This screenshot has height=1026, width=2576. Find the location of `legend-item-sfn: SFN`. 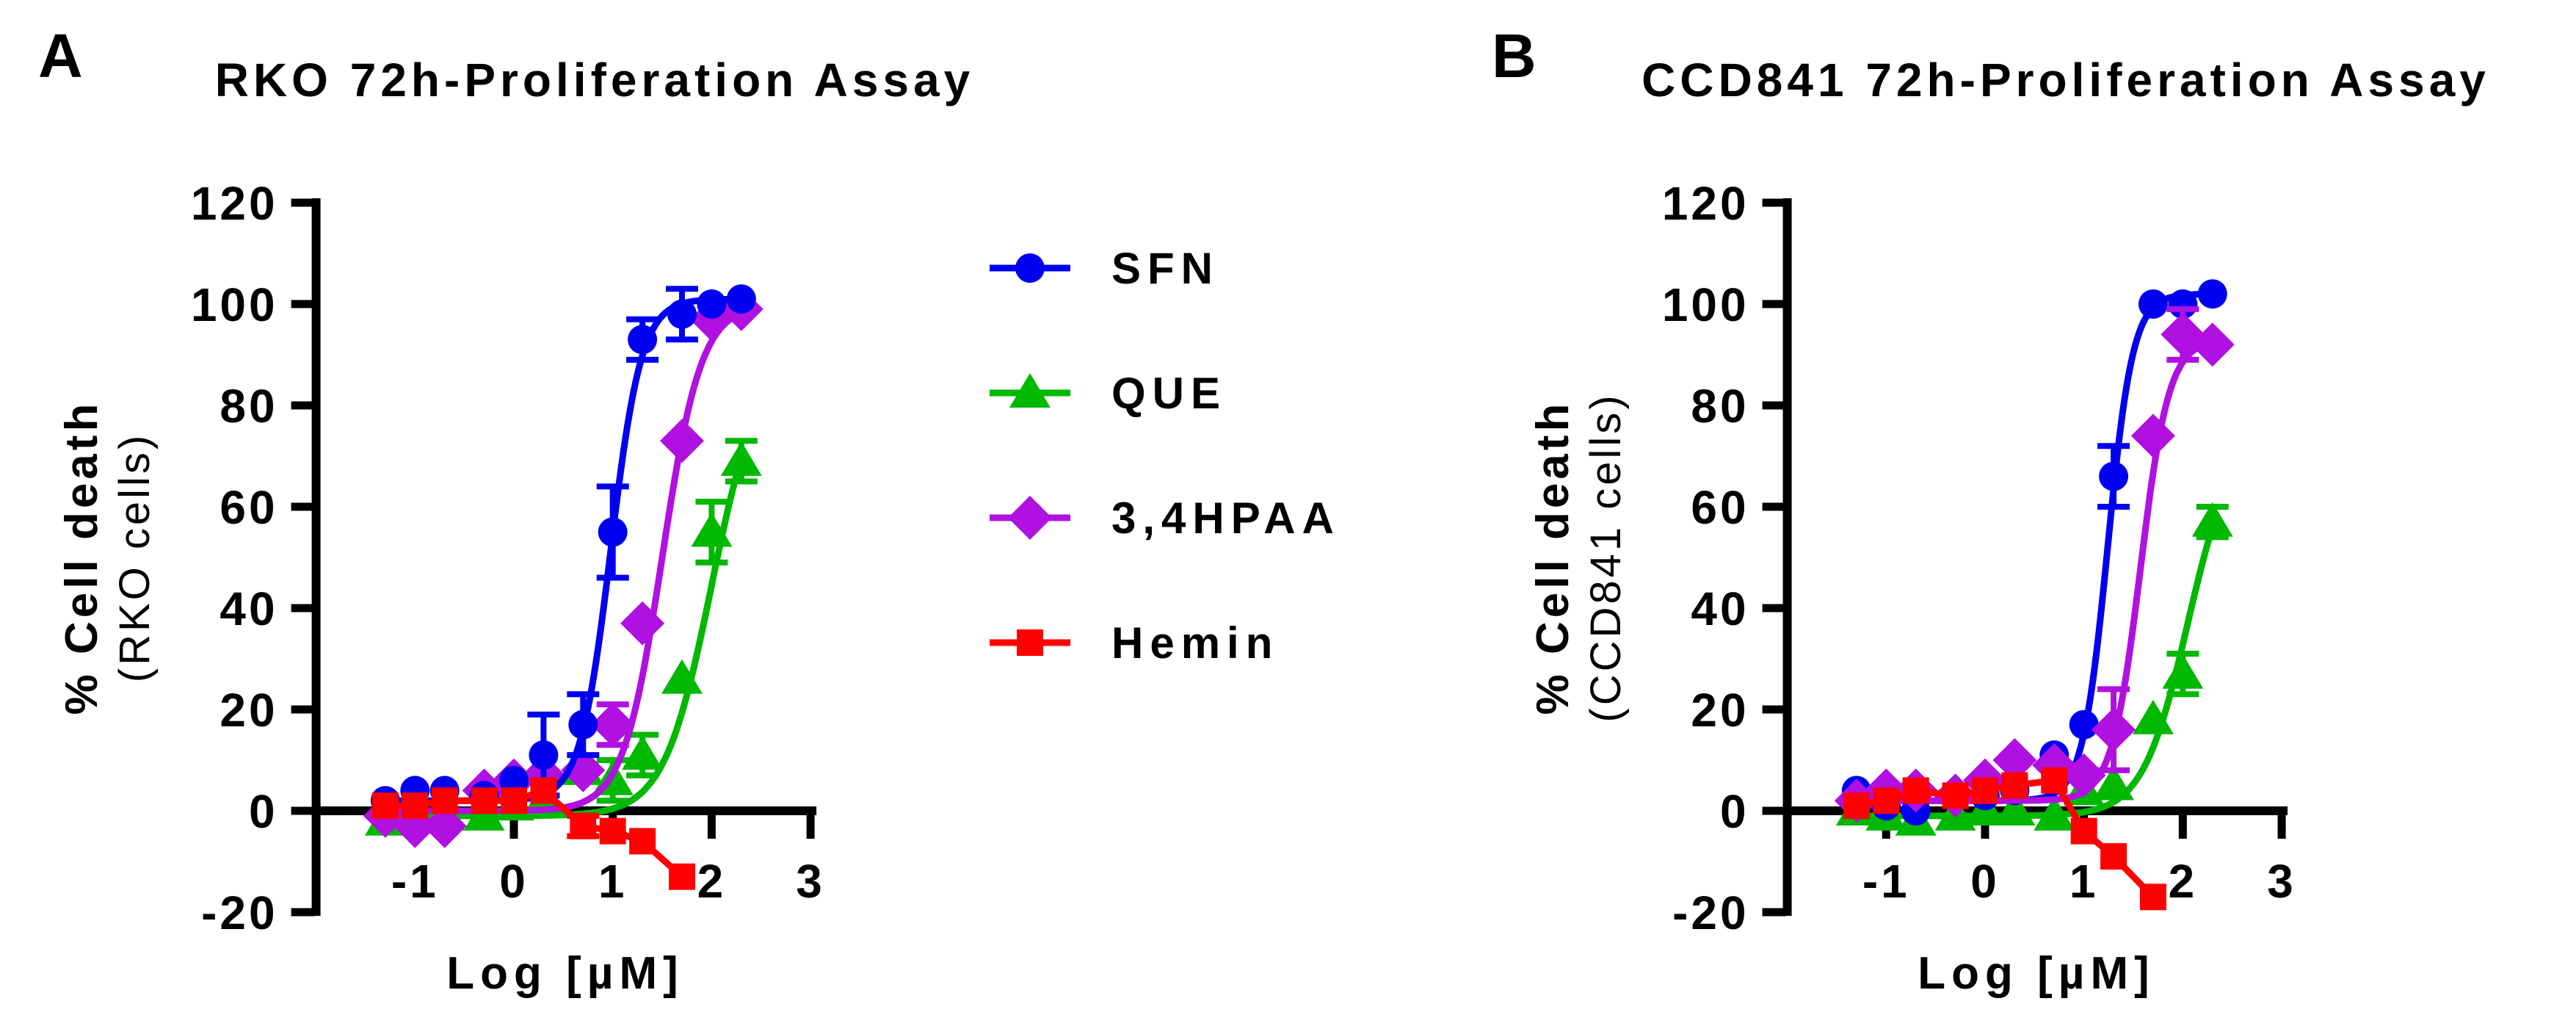

legend-item-sfn: SFN is located at coordinates (1161, 268).